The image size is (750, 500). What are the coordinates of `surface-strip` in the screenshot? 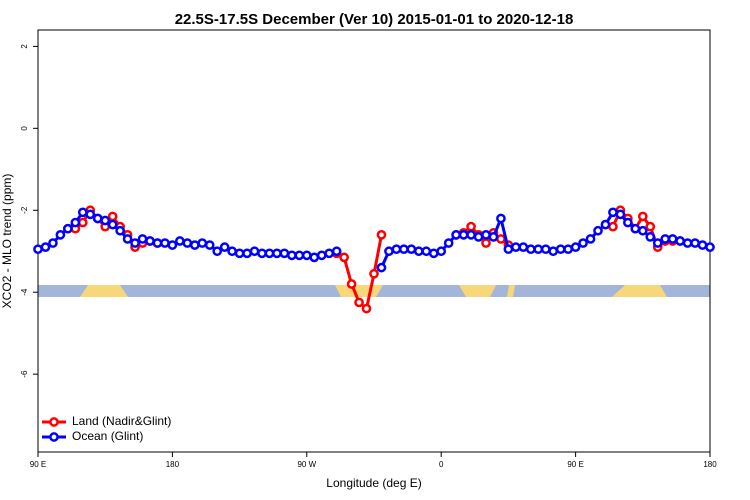 It's located at (374, 291).